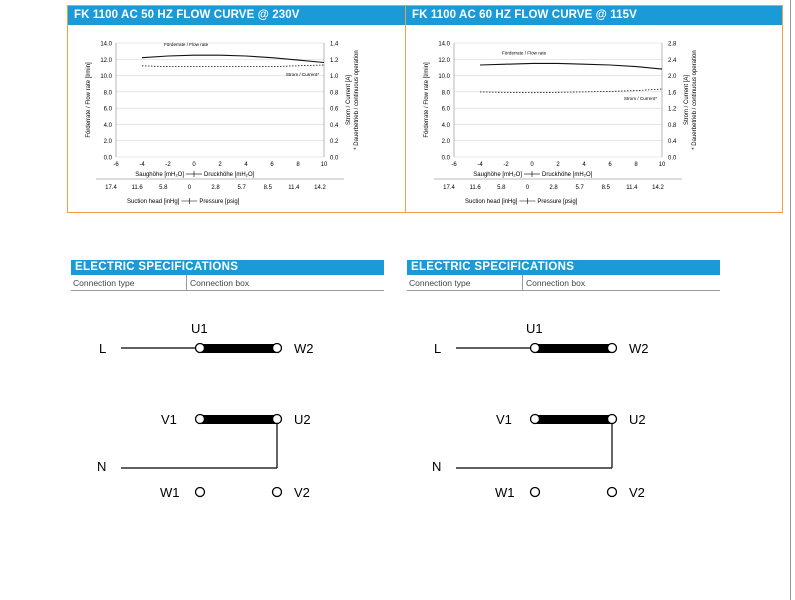 The height and width of the screenshot is (600, 795). What do you see at coordinates (334, 142) in the screenshot?
I see `y2-tick-label: 0.2` at bounding box center [334, 142].